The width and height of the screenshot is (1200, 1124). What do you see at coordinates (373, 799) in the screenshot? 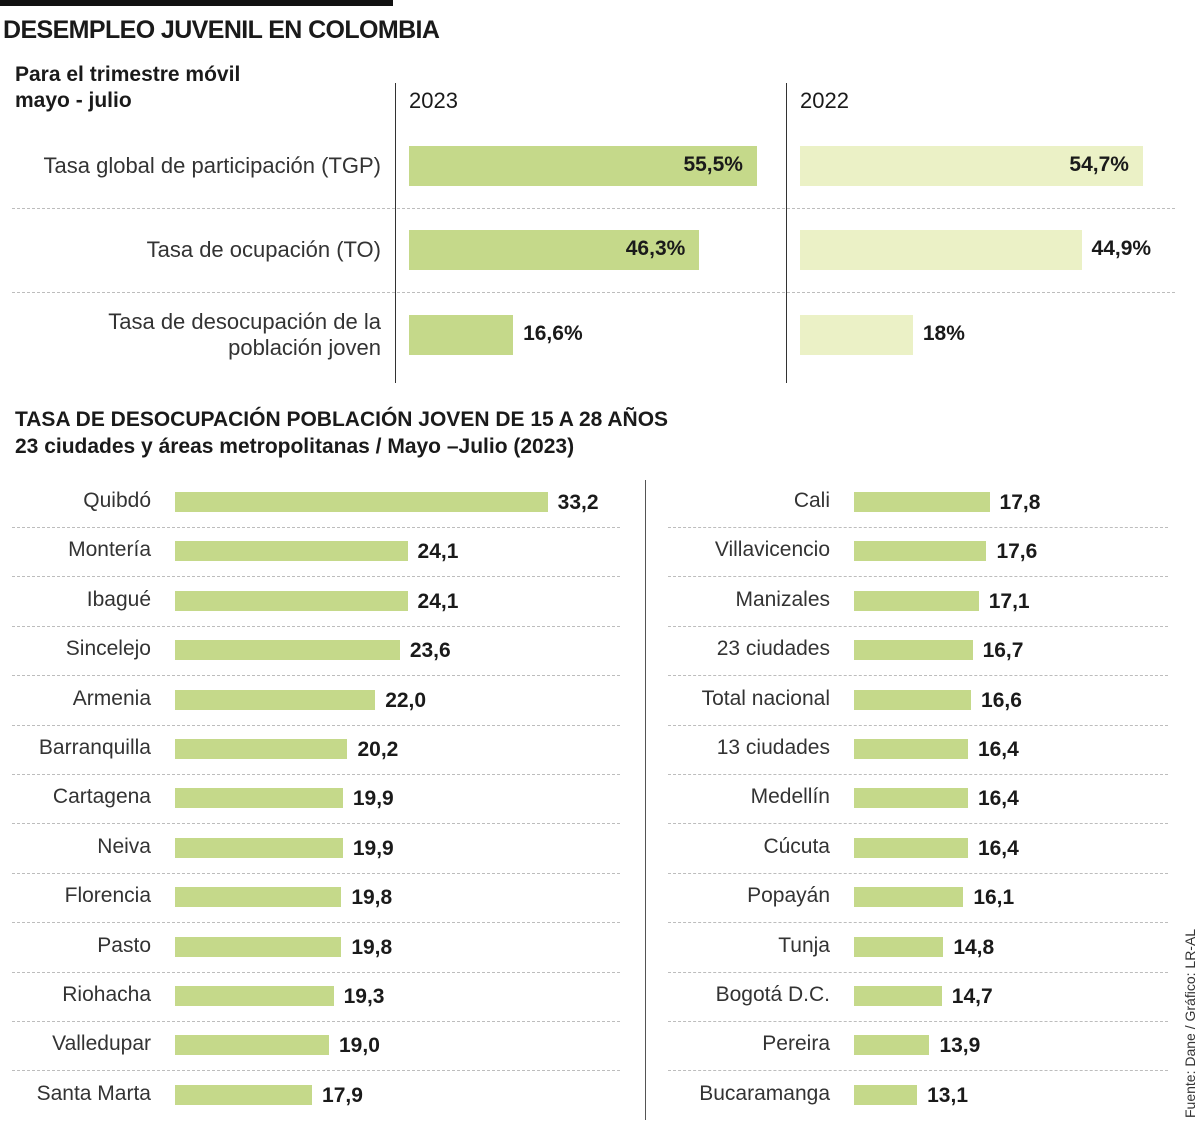
I see `city-value: 19,9` at bounding box center [373, 799].